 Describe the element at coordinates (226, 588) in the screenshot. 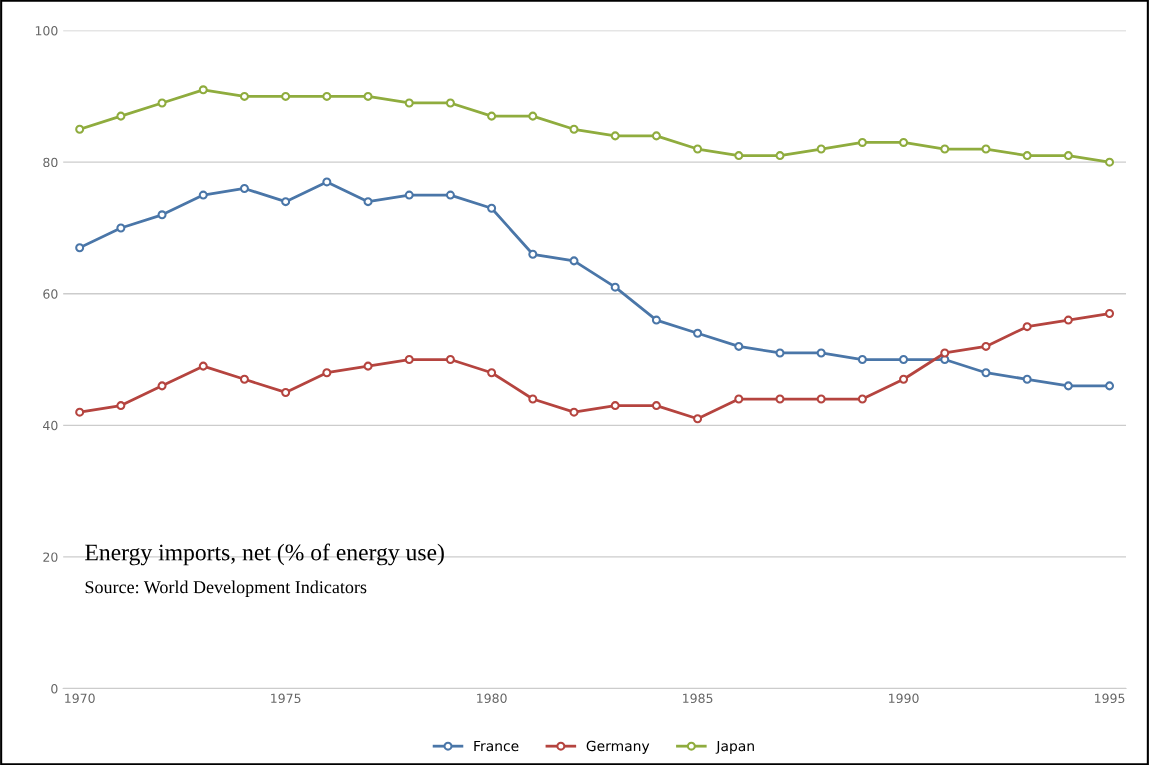

I see `annotation: Source: World Development Indicators` at that location.